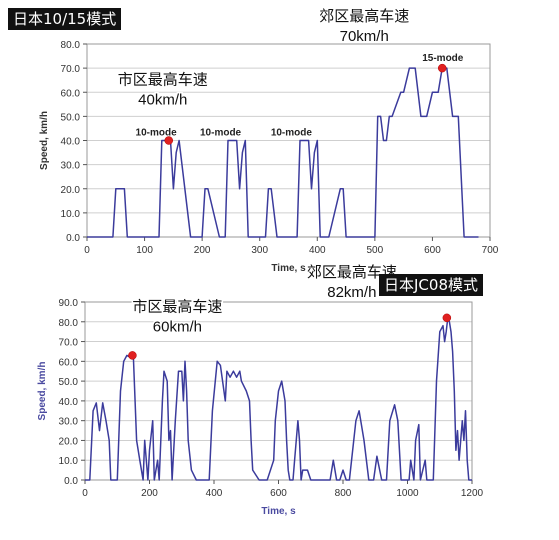 The height and width of the screenshot is (540, 559). Describe the element at coordinates (490, 250) in the screenshot. I see `x-tick-label: 700` at that location.